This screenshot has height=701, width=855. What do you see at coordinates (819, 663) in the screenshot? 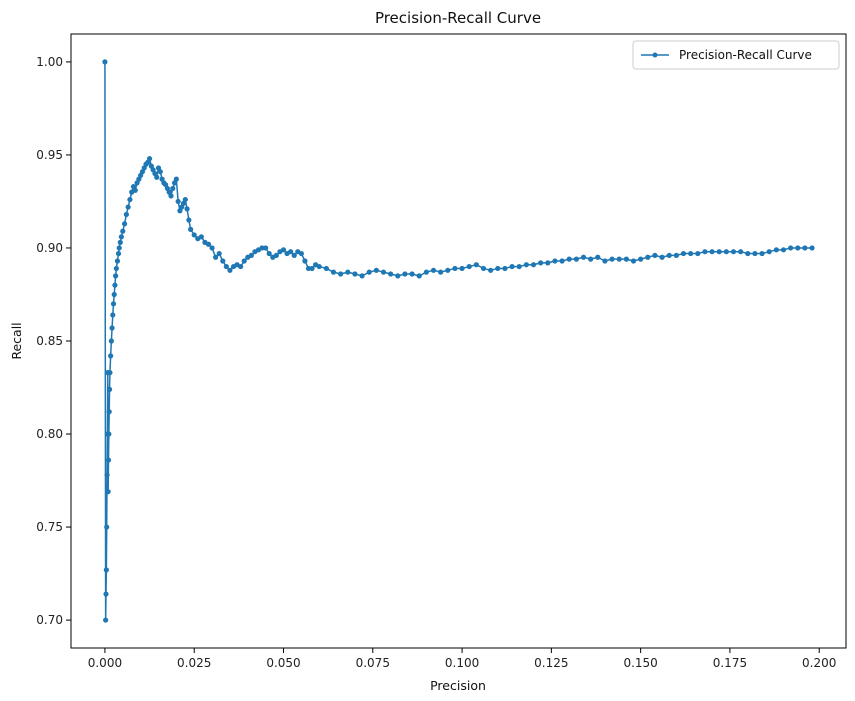
I see `x-tick-label: 0.200` at bounding box center [819, 663].